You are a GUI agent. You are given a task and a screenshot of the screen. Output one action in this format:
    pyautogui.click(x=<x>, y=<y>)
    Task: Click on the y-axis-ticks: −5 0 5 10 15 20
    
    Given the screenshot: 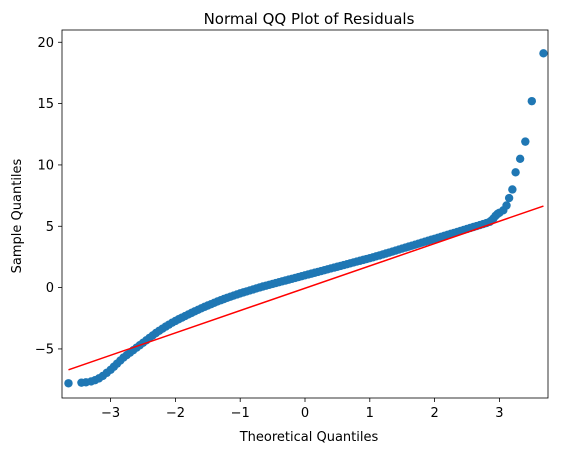 What is the action you would take?
    pyautogui.click(x=48, y=196)
    